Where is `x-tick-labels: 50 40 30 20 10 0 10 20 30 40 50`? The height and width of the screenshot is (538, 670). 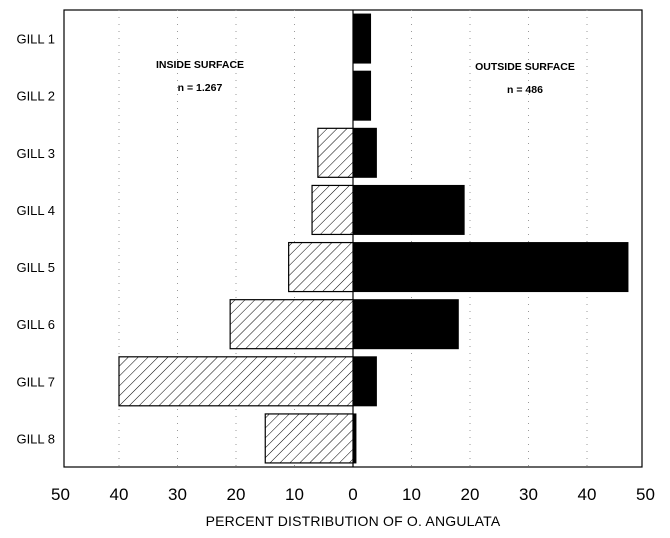 x-tick-labels: 50 40 30 20 10 0 10 20 30 40 50 is located at coordinates (353, 494).